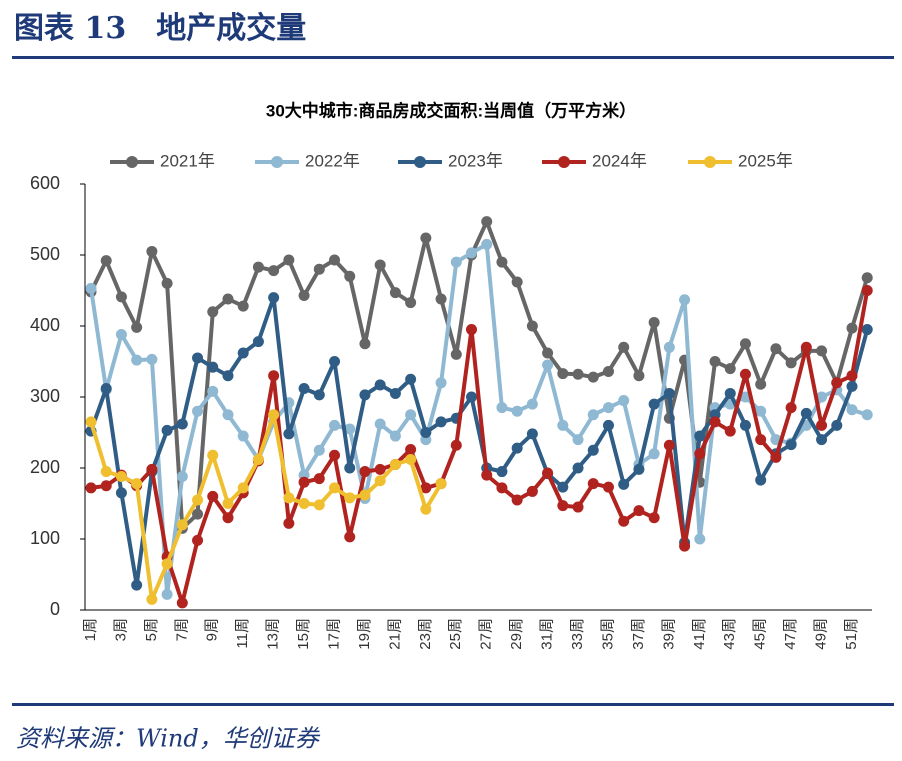 The width and height of the screenshot is (902, 761). What do you see at coordinates (394, 634) in the screenshot?
I see `x-tick-label: 21周` at bounding box center [394, 634].